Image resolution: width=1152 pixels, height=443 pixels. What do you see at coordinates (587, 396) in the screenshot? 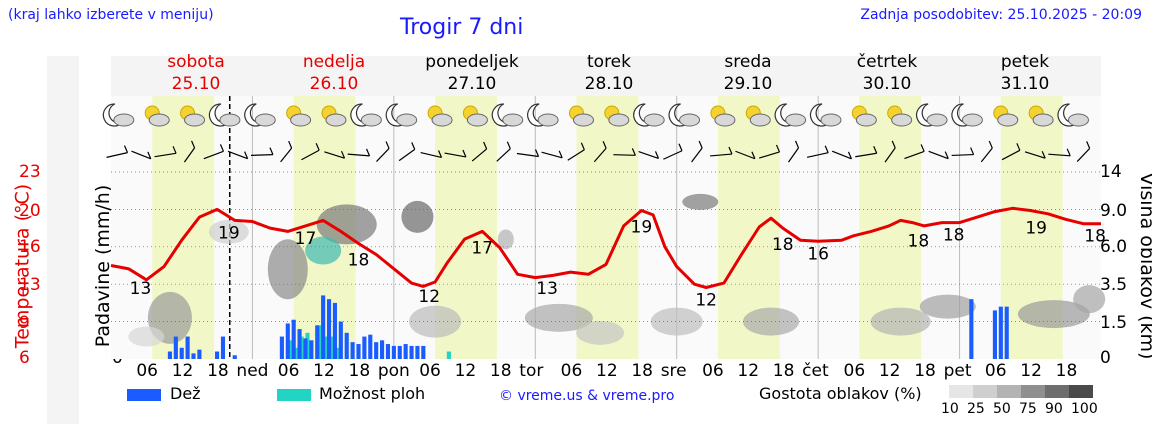
I see `credits-link: © vreme.us & vreme.pro` at bounding box center [587, 396].